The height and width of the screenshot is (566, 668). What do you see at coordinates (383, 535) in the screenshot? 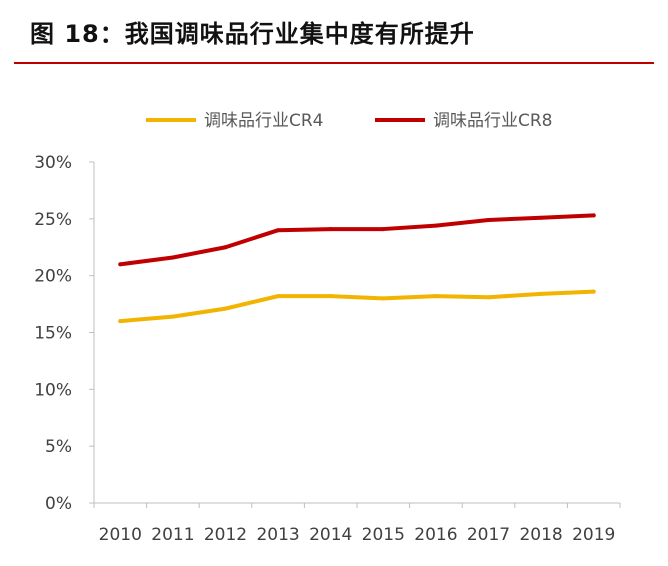
I see `x-tick-label: 2015` at bounding box center [383, 535].